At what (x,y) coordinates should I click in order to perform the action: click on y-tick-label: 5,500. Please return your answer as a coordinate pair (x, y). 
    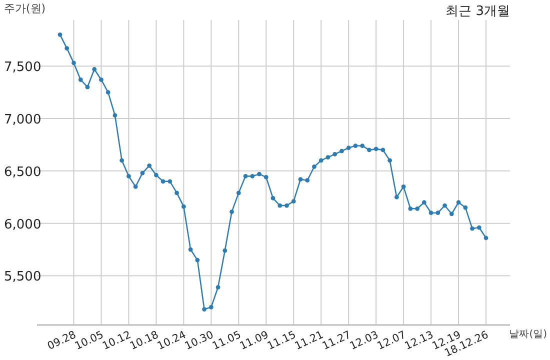
    Looking at the image, I should click on (23, 277).